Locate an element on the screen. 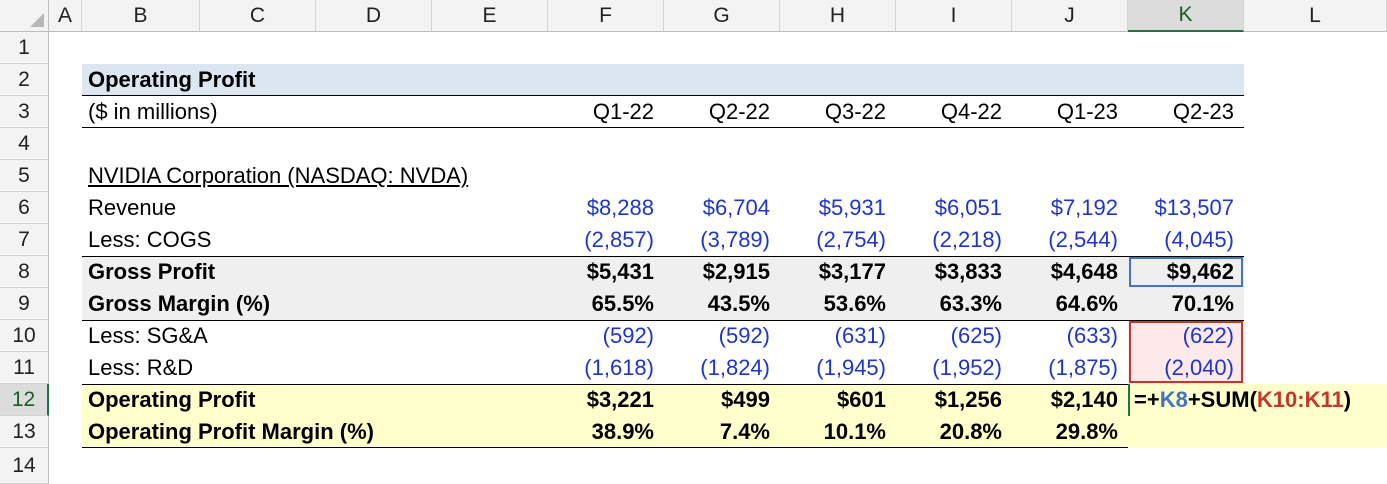 The width and height of the screenshot is (1387, 484). gross-profit-fill is located at coordinates (663, 288).